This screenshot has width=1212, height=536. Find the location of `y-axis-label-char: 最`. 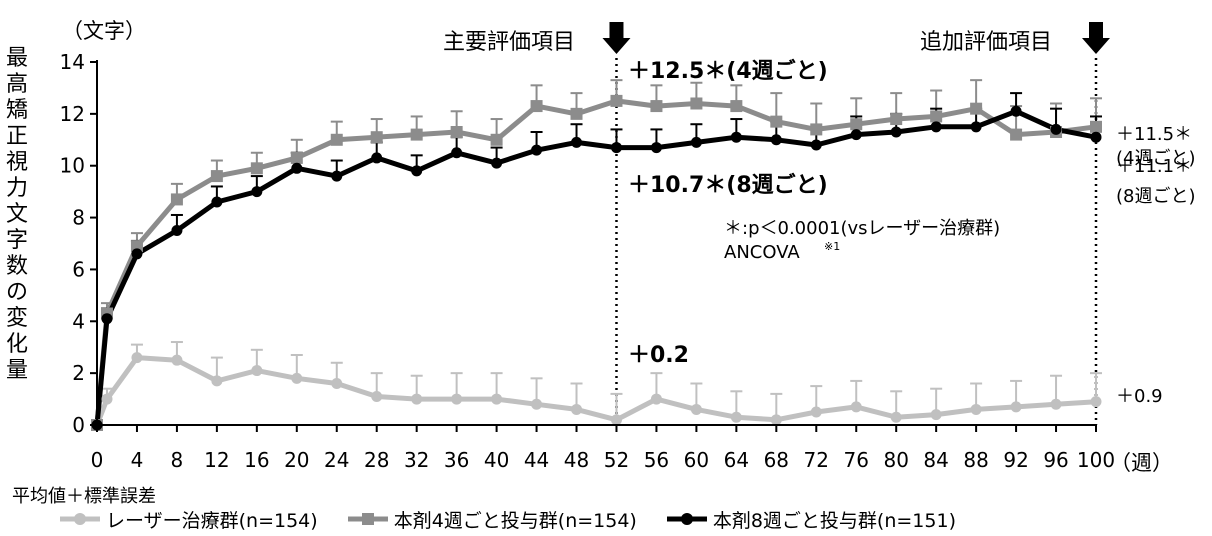

y-axis-label-char: 最 is located at coordinates (17, 58).